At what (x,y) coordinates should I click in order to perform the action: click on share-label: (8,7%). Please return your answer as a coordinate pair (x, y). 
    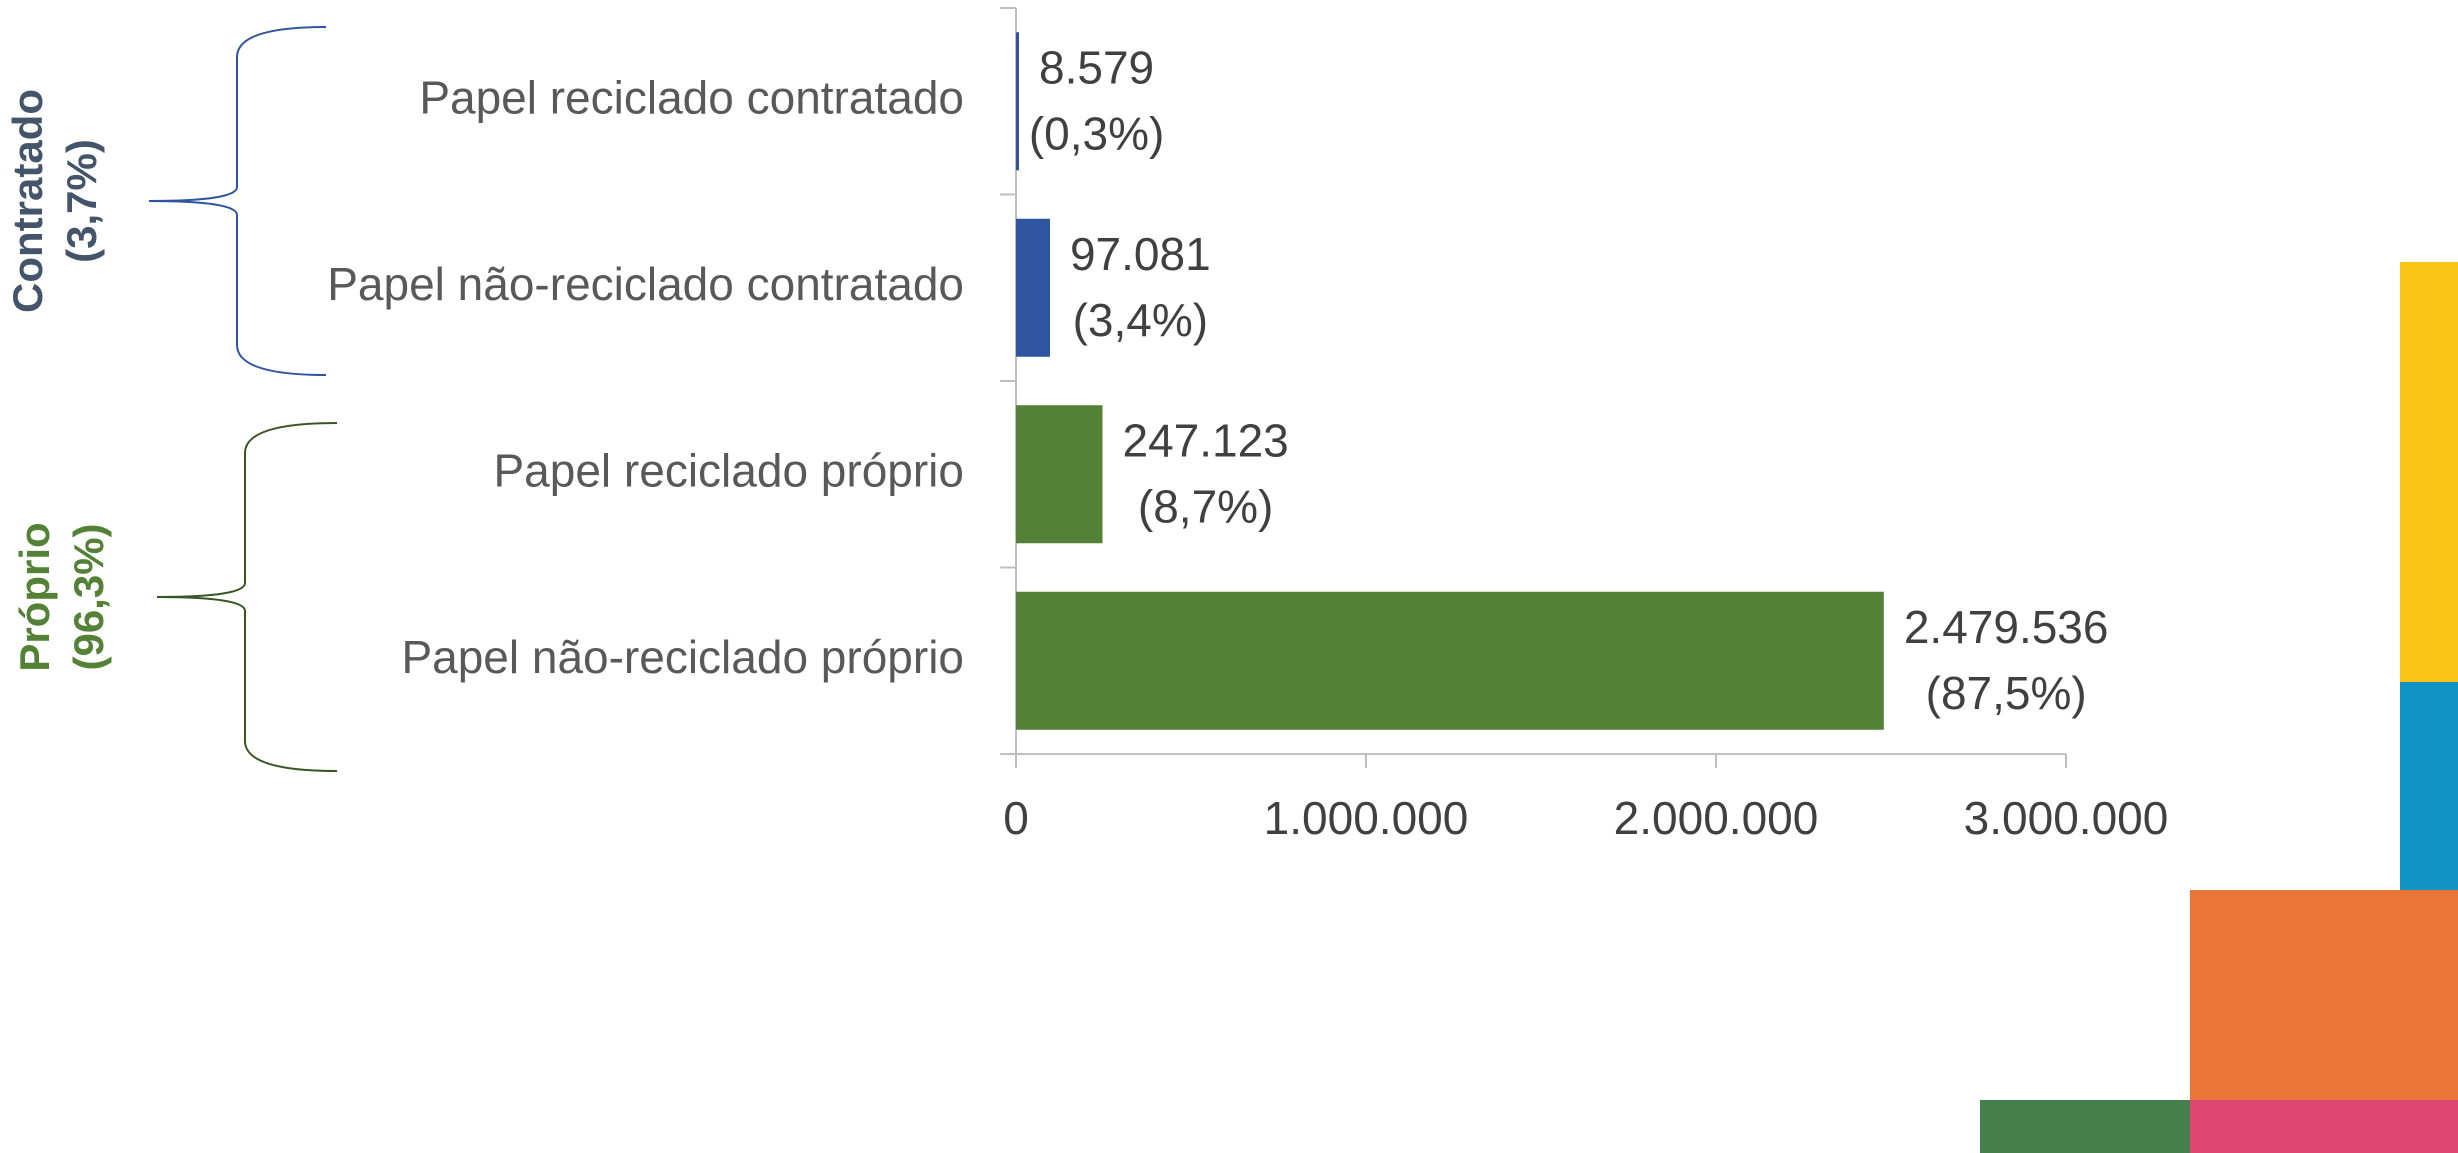
    Looking at the image, I should click on (1205, 506).